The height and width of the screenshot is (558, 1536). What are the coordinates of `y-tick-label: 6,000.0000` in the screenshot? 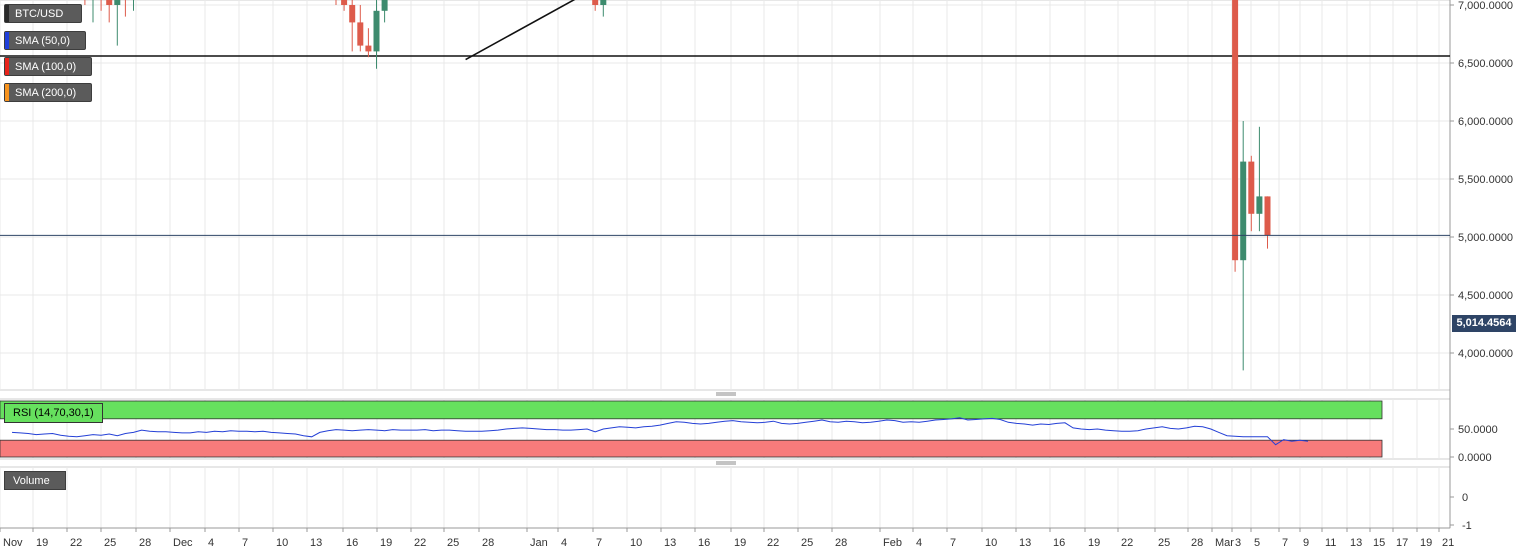 It's located at (1485, 122).